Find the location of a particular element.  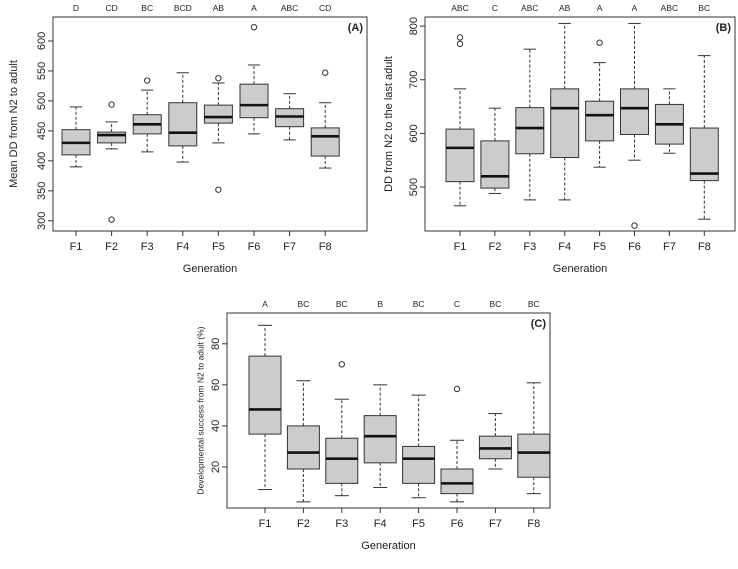

box-f3: F3 ABC is located at coordinates (530, 128).